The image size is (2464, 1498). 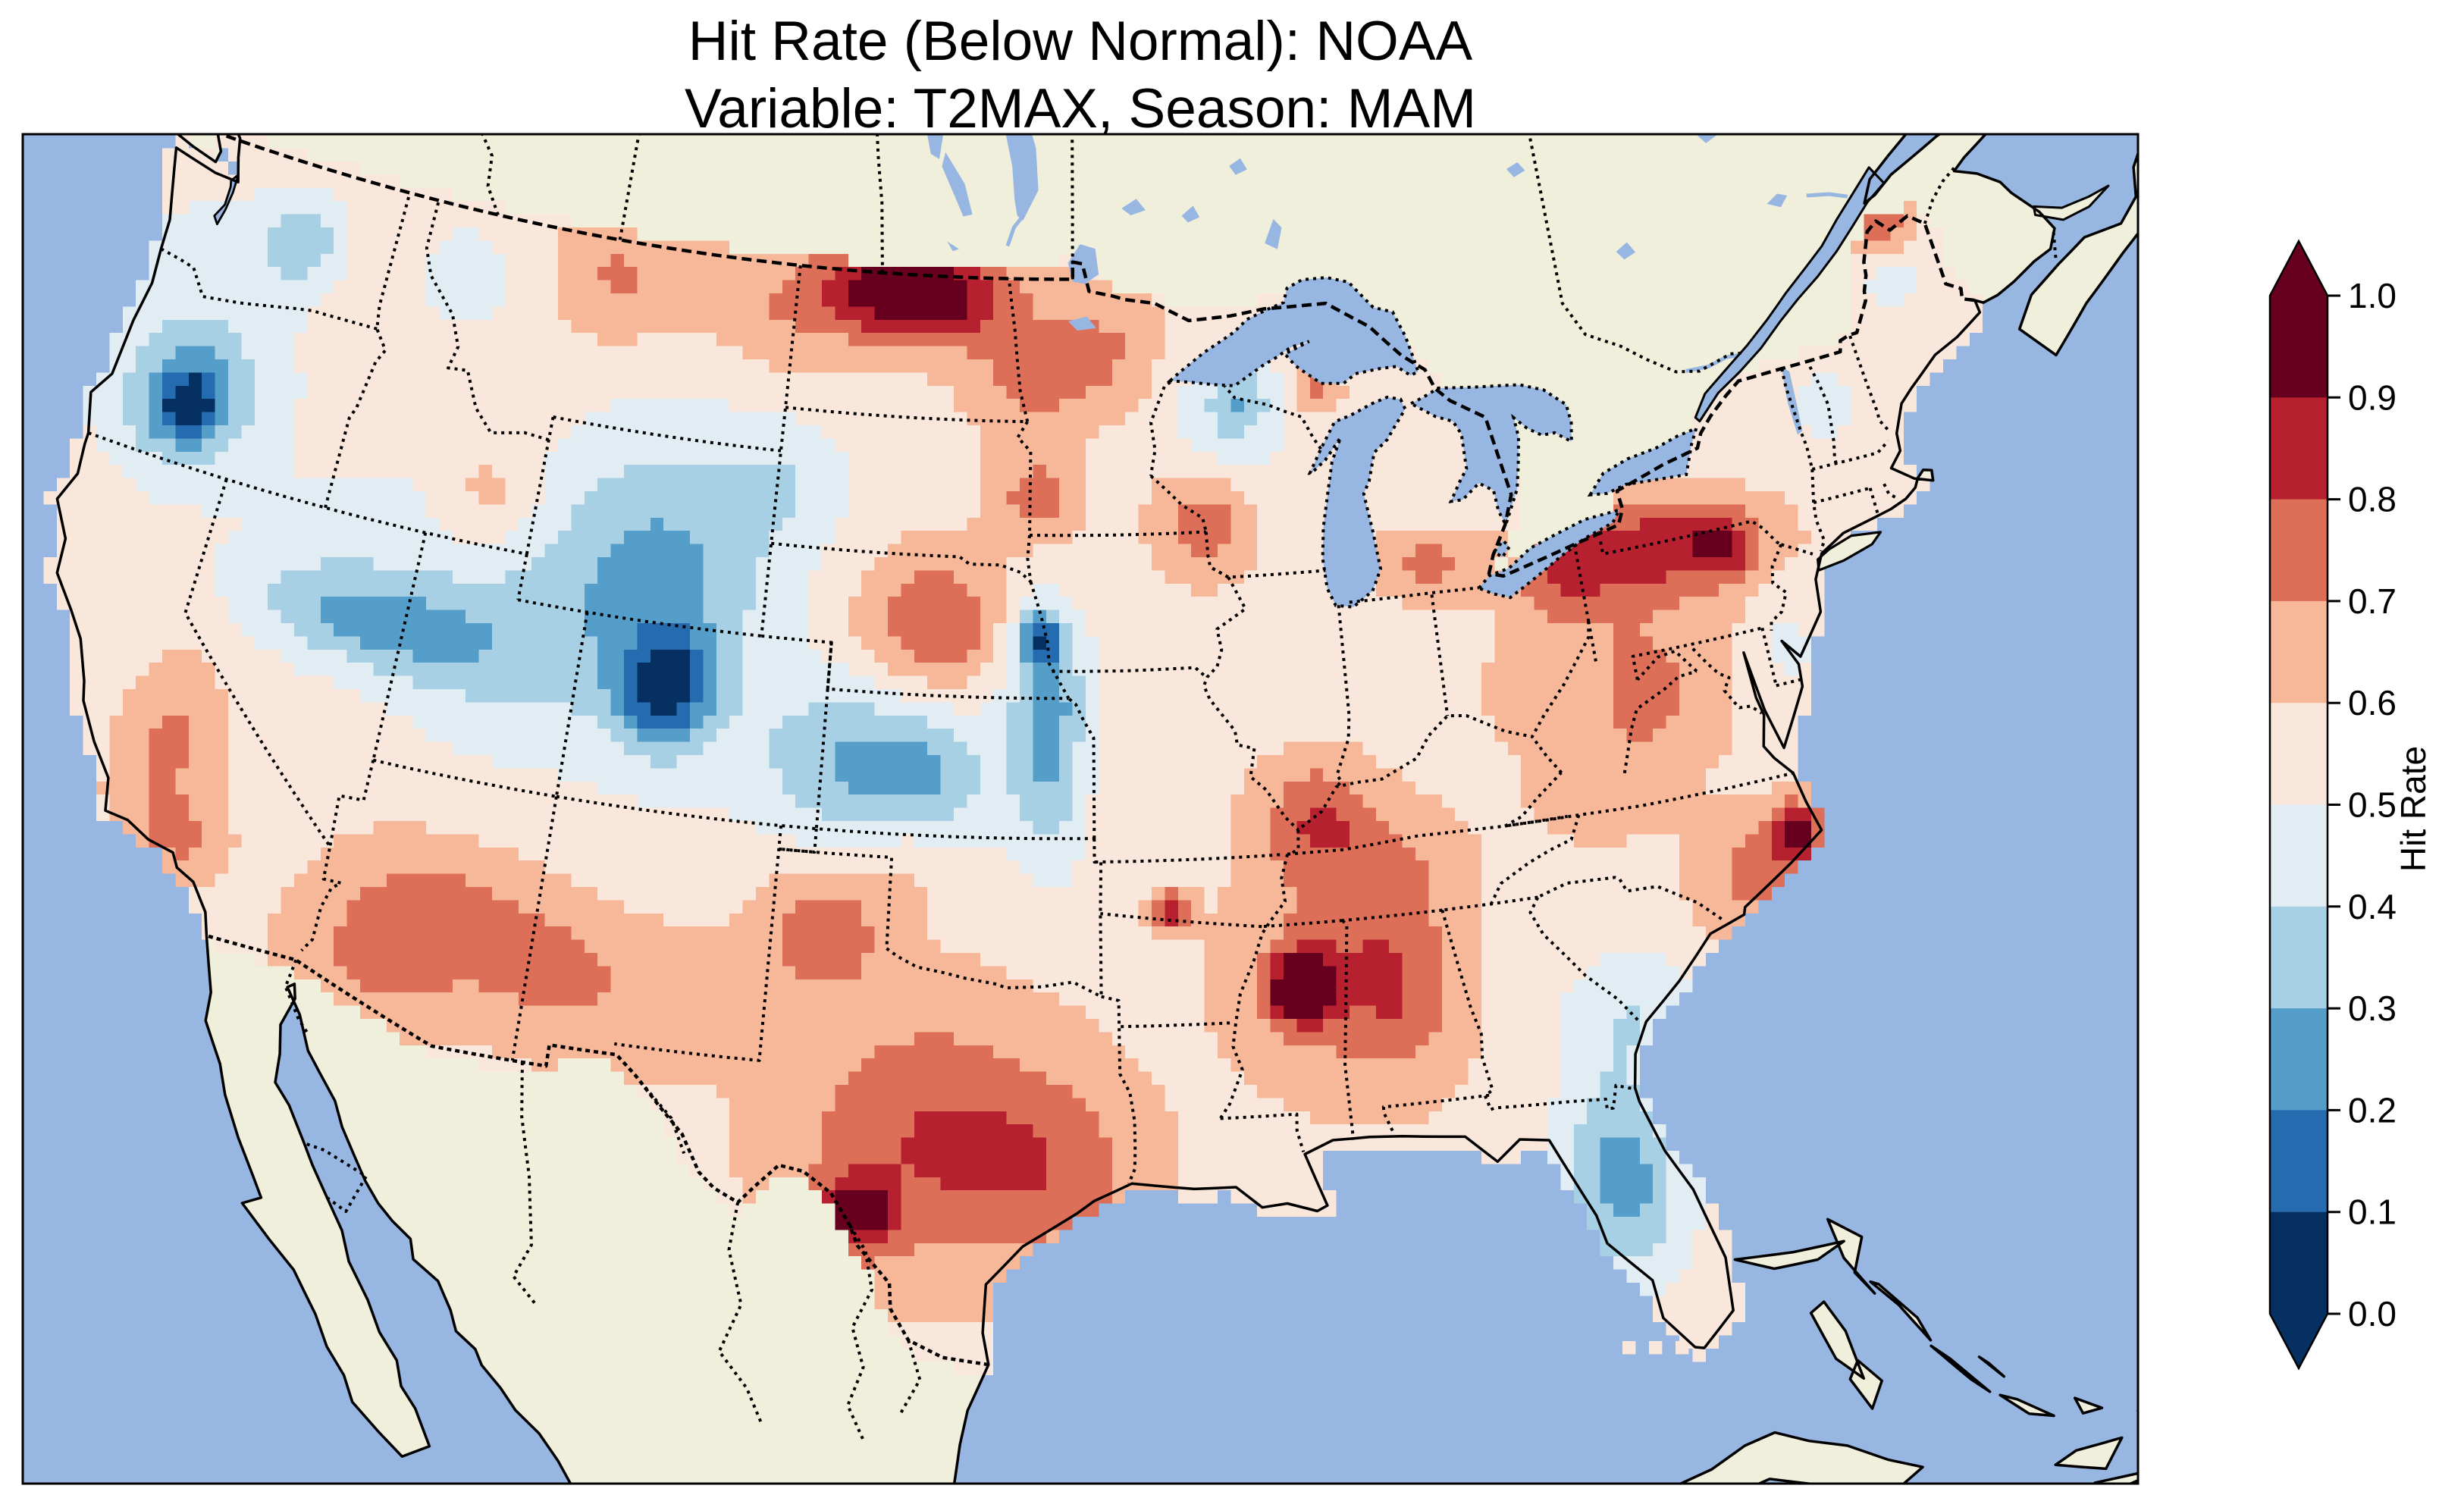 What do you see at coordinates (2372, 601) in the screenshot?
I see `svg-text: 0.7` at bounding box center [2372, 601].